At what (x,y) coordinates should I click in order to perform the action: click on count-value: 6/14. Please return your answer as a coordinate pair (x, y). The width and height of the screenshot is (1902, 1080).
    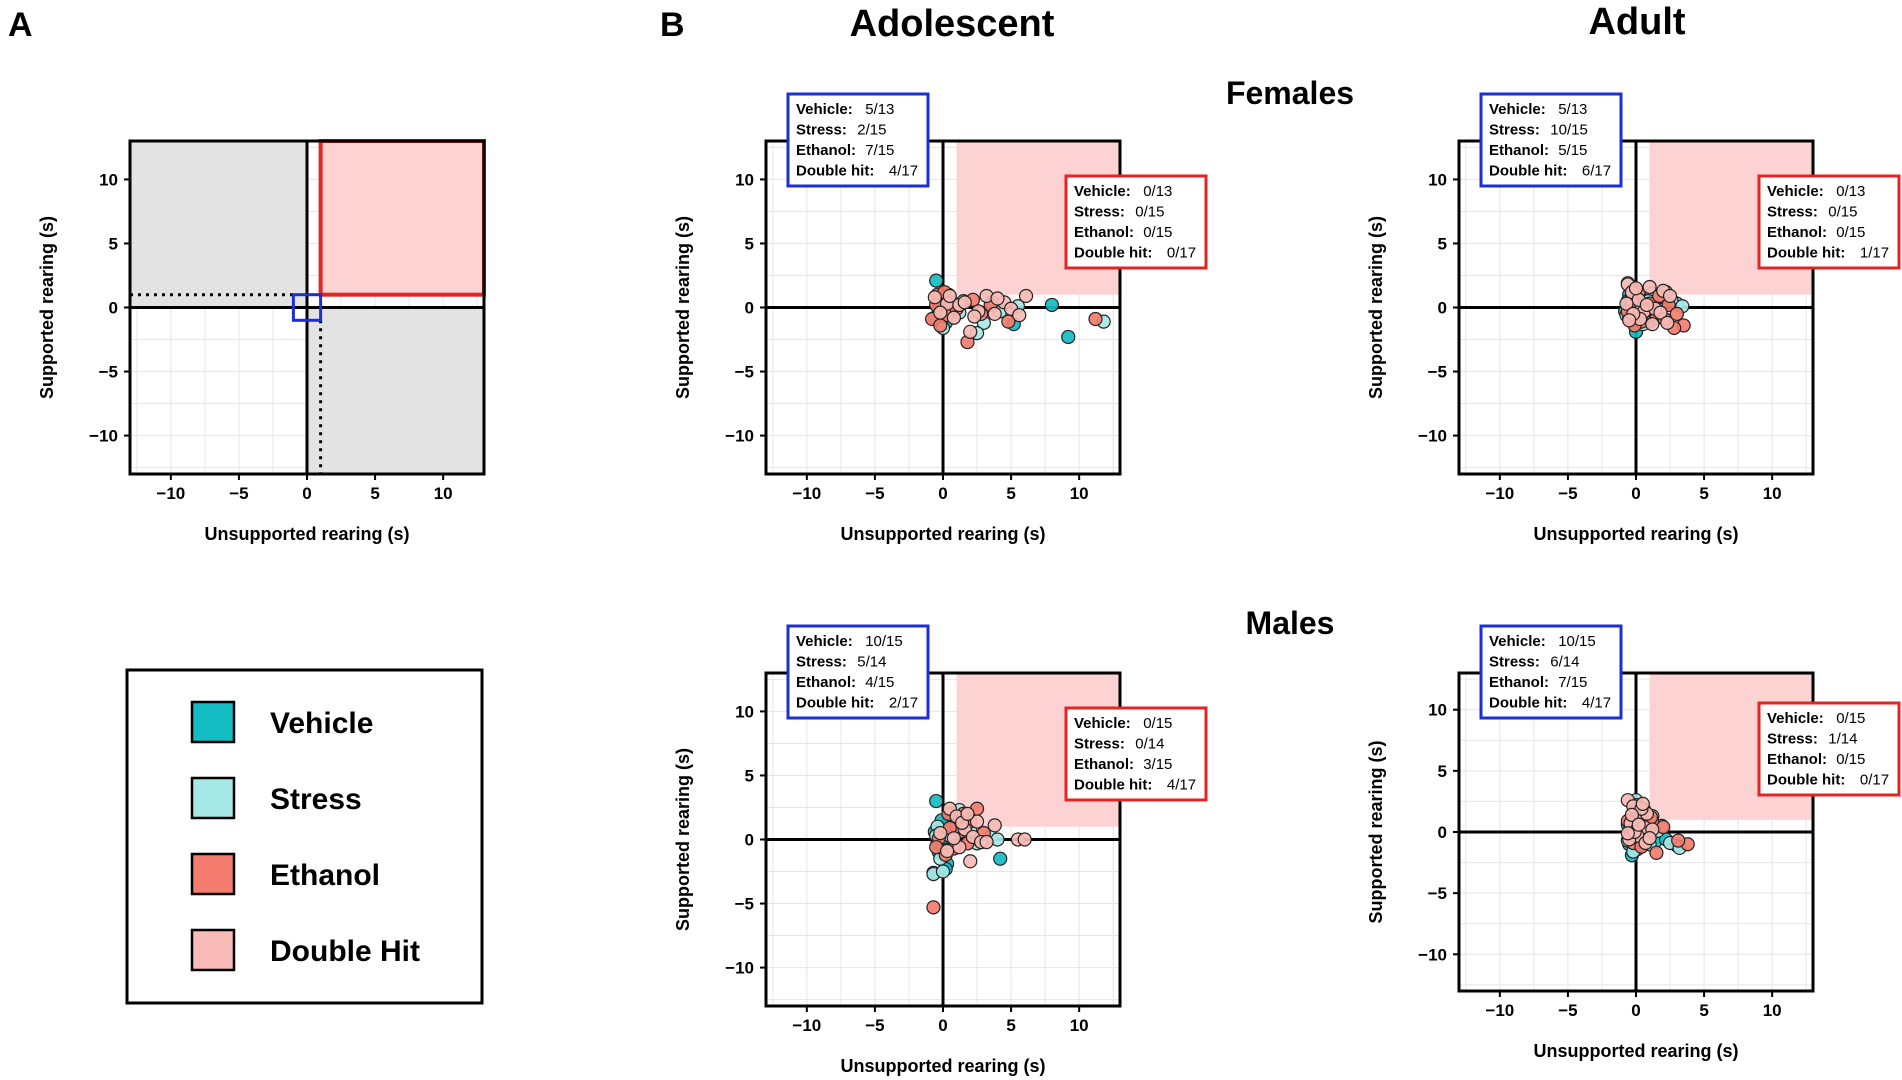
    Looking at the image, I should click on (1564, 662).